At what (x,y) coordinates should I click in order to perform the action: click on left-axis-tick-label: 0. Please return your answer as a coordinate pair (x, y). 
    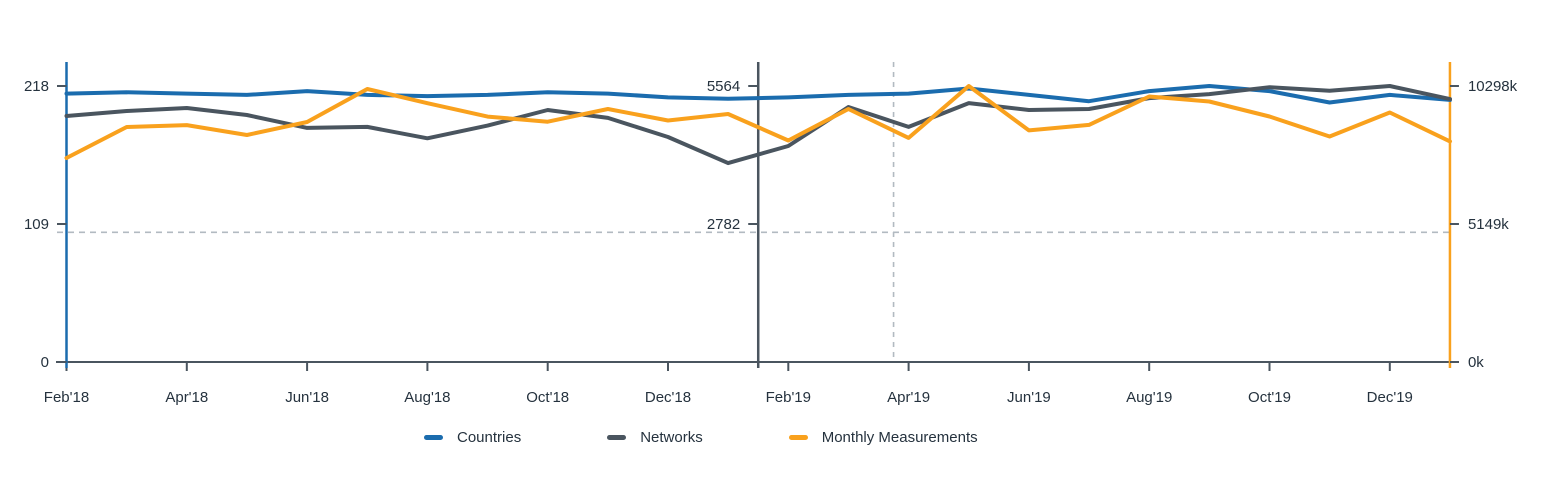
    Looking at the image, I should click on (45, 362).